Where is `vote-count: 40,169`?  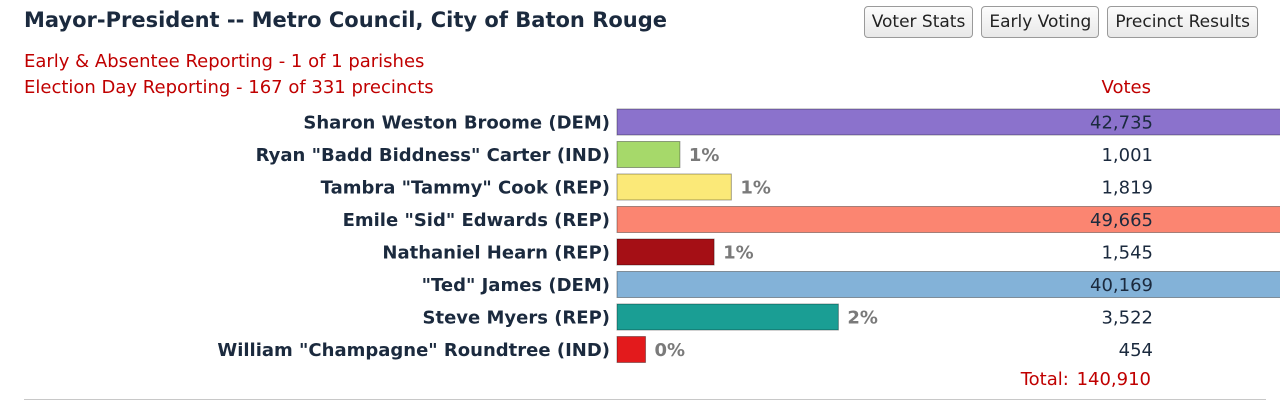 vote-count: 40,169 is located at coordinates (1121, 285).